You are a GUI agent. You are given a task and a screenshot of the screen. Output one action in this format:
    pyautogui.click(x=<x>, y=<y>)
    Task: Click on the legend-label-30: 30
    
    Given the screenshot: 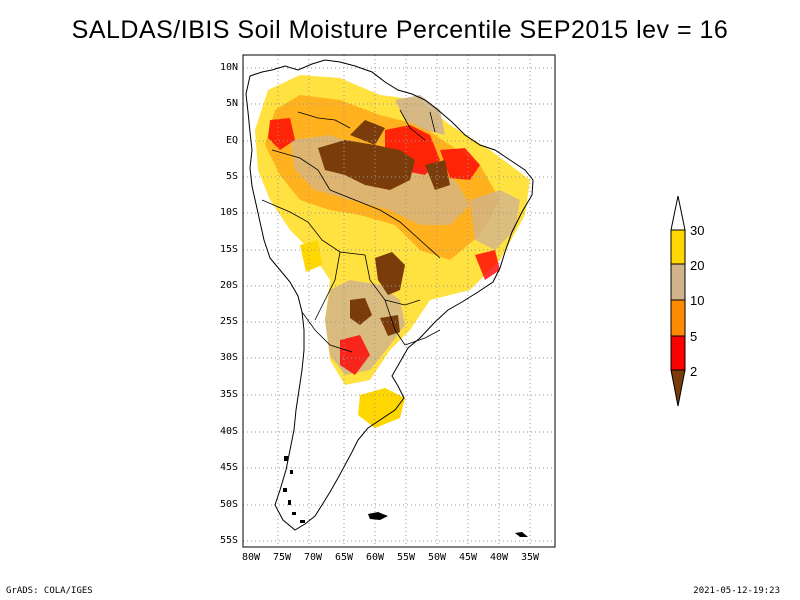 What is the action you would take?
    pyautogui.click(x=697, y=230)
    